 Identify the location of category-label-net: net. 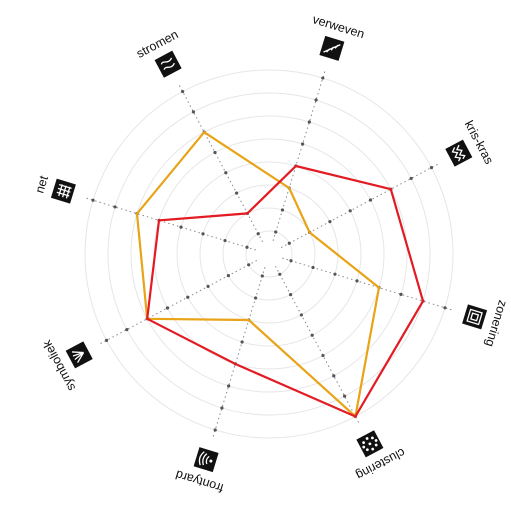
(41, 184).